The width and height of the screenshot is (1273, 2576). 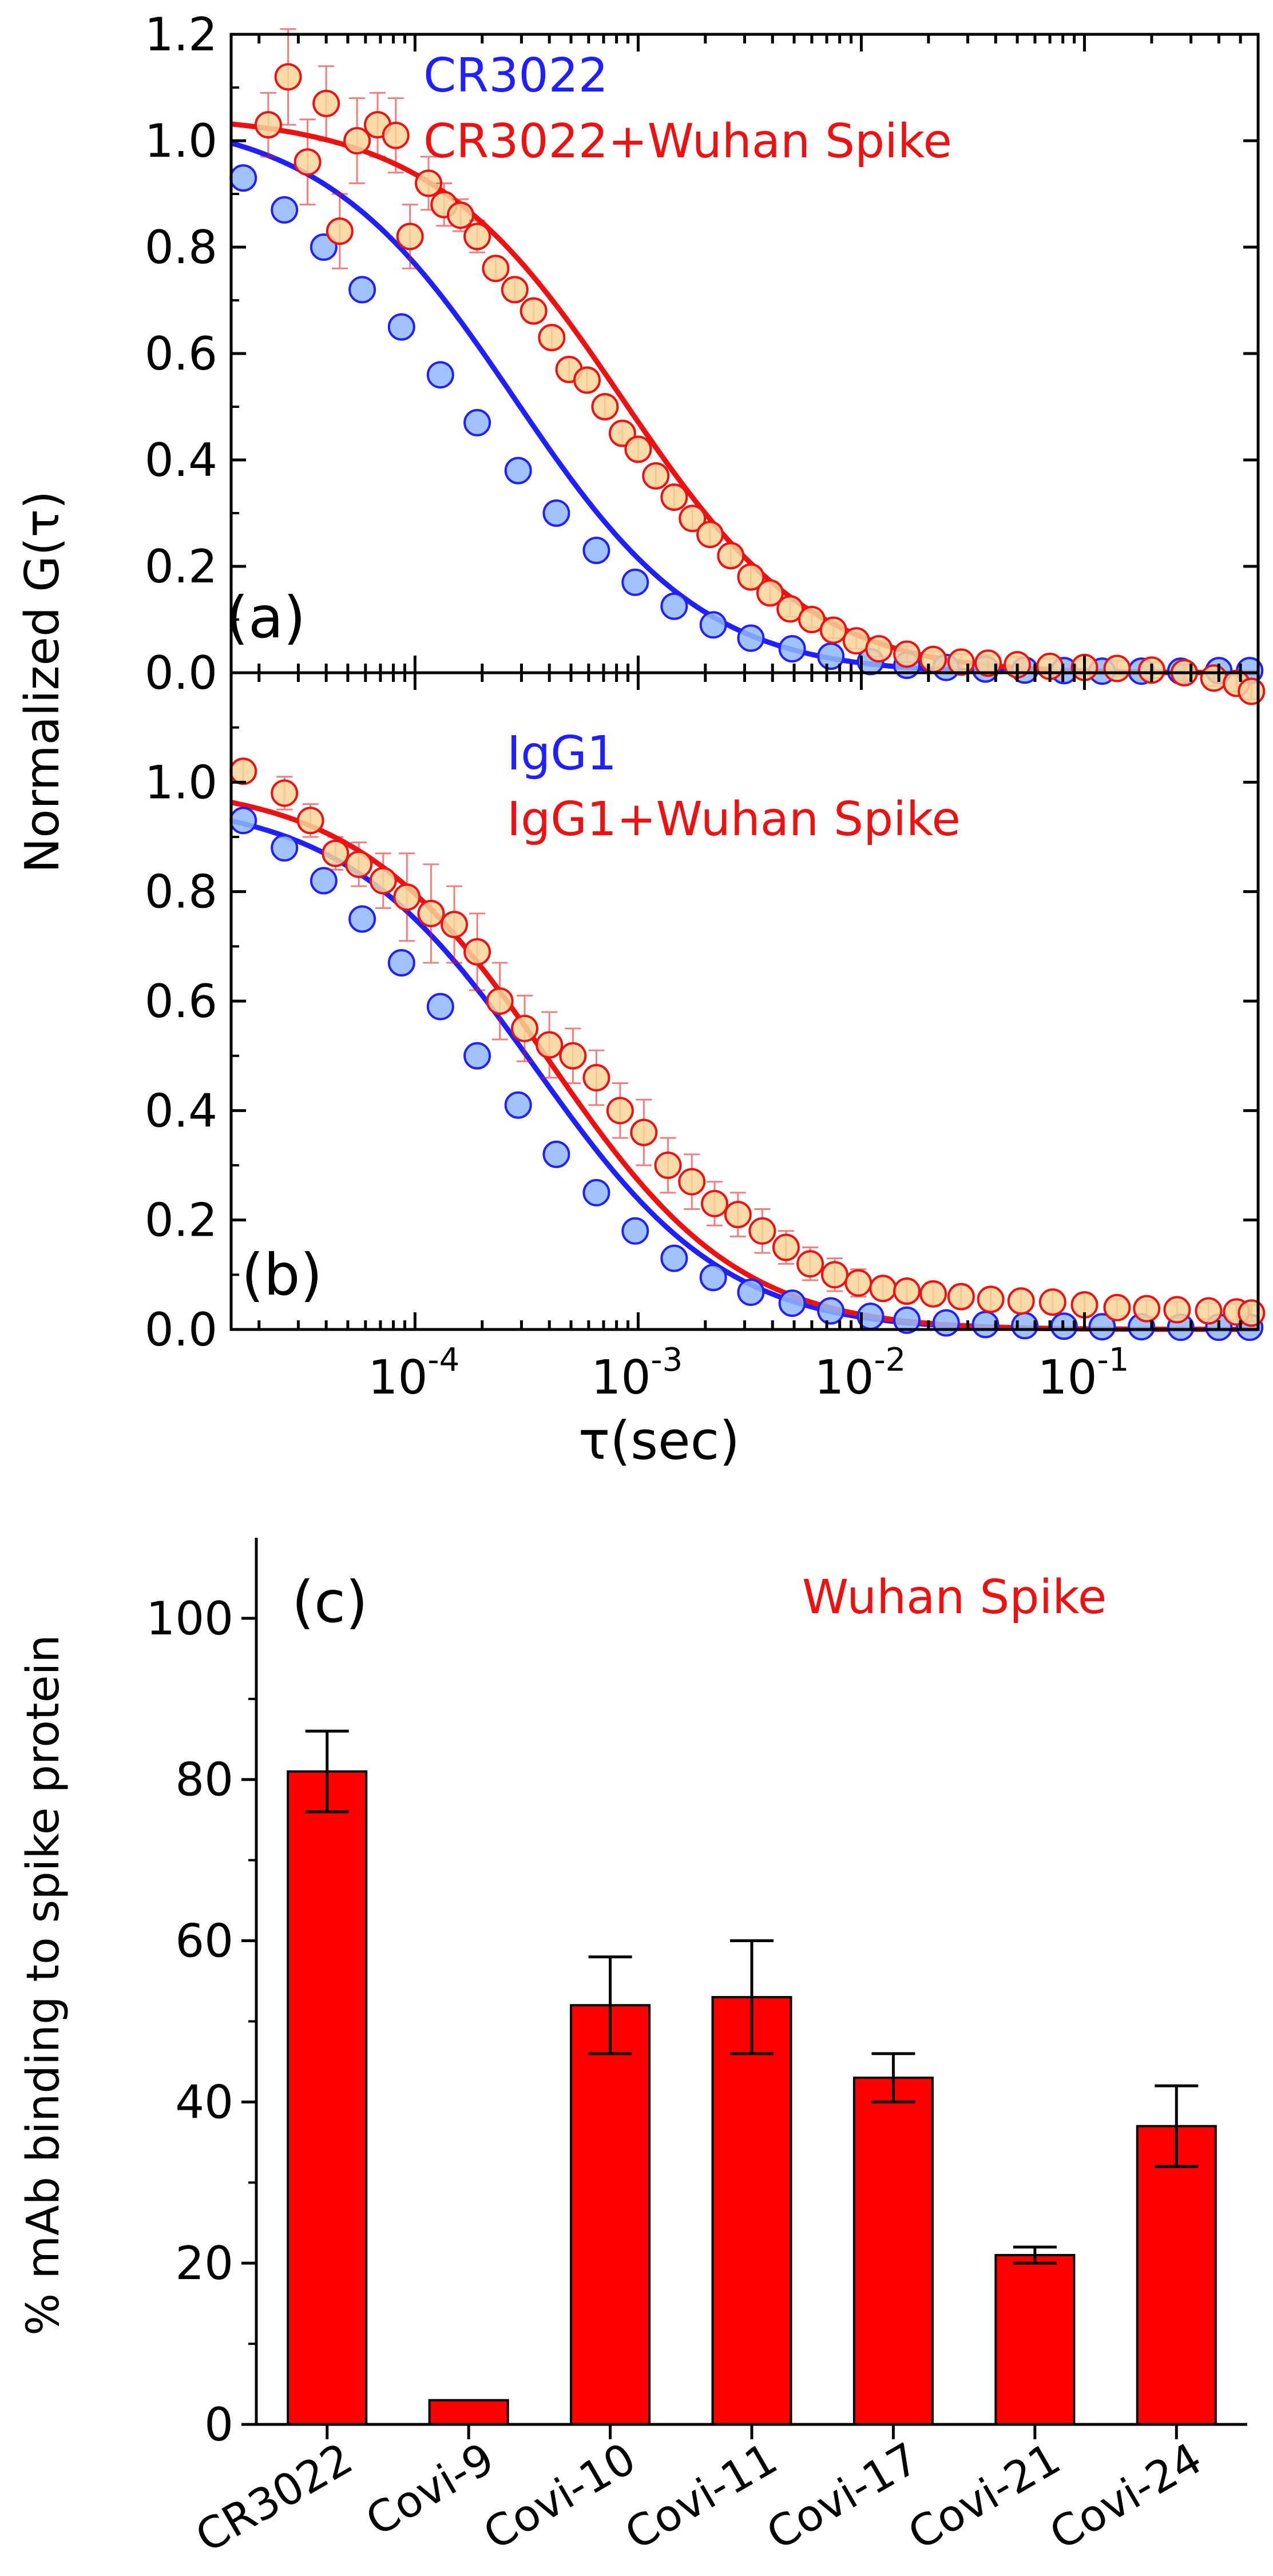 I want to click on category-label: Covi-9, so click(x=430, y=2489).